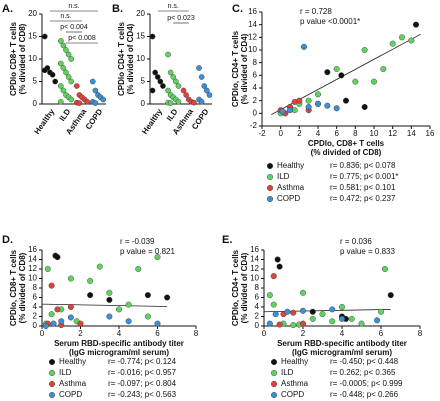 This screenshot has height=401, width=440. What do you see at coordinates (364, 176) in the screenshot?
I see `legend-stats: r= 0.775; p< 0.001*` at bounding box center [364, 176].